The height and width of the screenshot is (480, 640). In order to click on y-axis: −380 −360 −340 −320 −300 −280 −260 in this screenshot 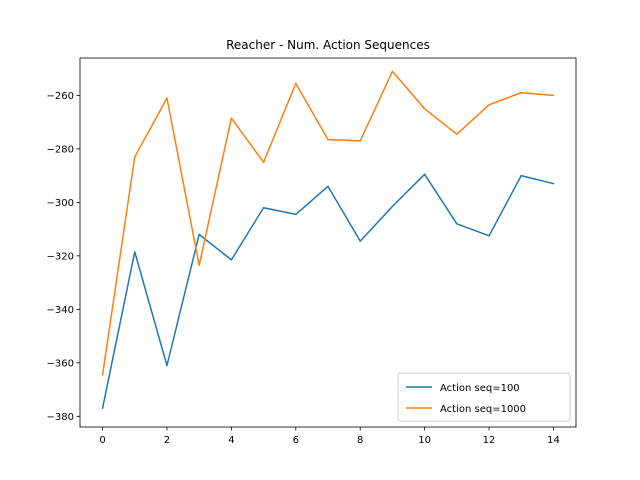, I will do `click(63, 257)`.